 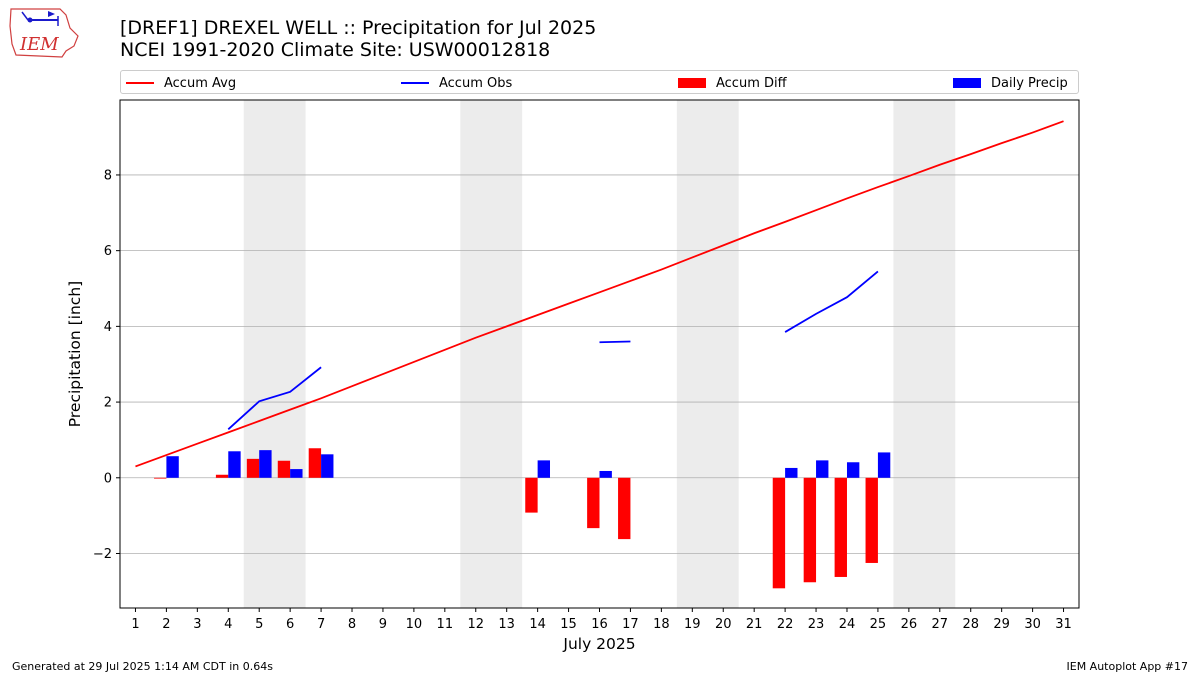 What do you see at coordinates (290, 624) in the screenshot?
I see `x-tick-label: 6` at bounding box center [290, 624].